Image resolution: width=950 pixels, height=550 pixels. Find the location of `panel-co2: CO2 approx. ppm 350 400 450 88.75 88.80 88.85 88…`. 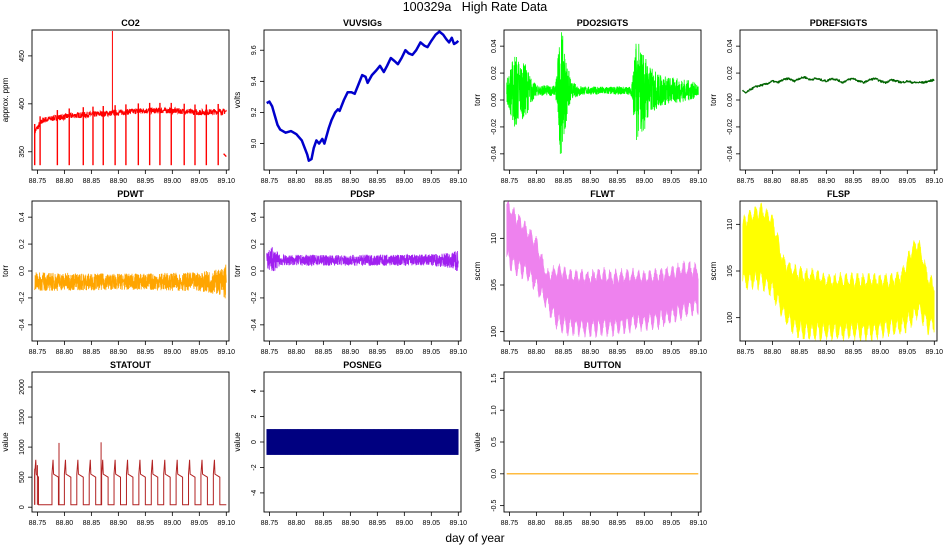

panel-co2: CO2 approx. ppm 350 400 450 88.75 88.80 88.85 88… is located at coordinates (118, 101).